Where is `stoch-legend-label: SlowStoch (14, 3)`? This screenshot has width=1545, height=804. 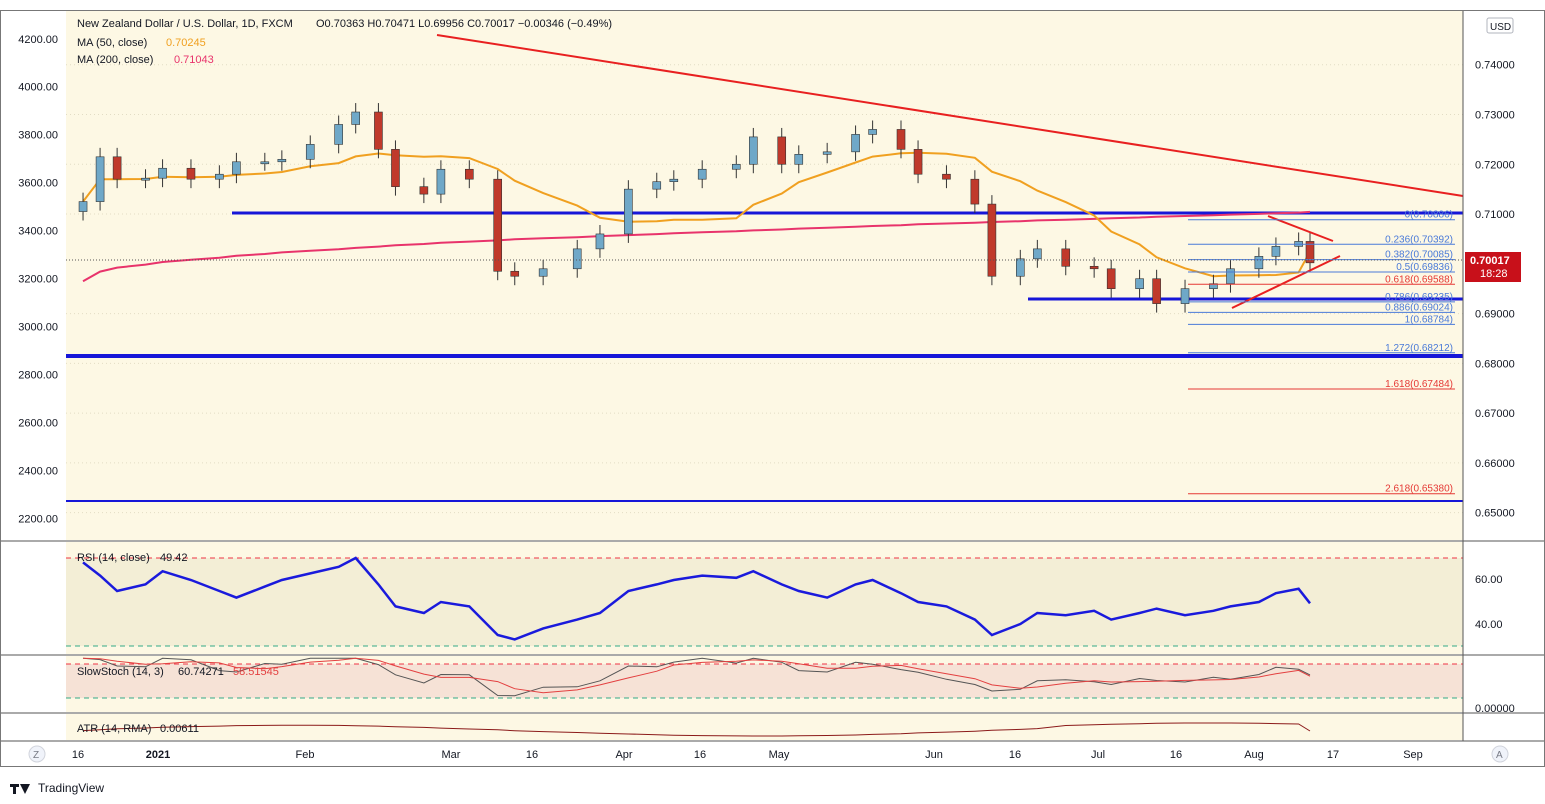 stoch-legend-label: SlowStoch (14, 3) is located at coordinates (120, 672).